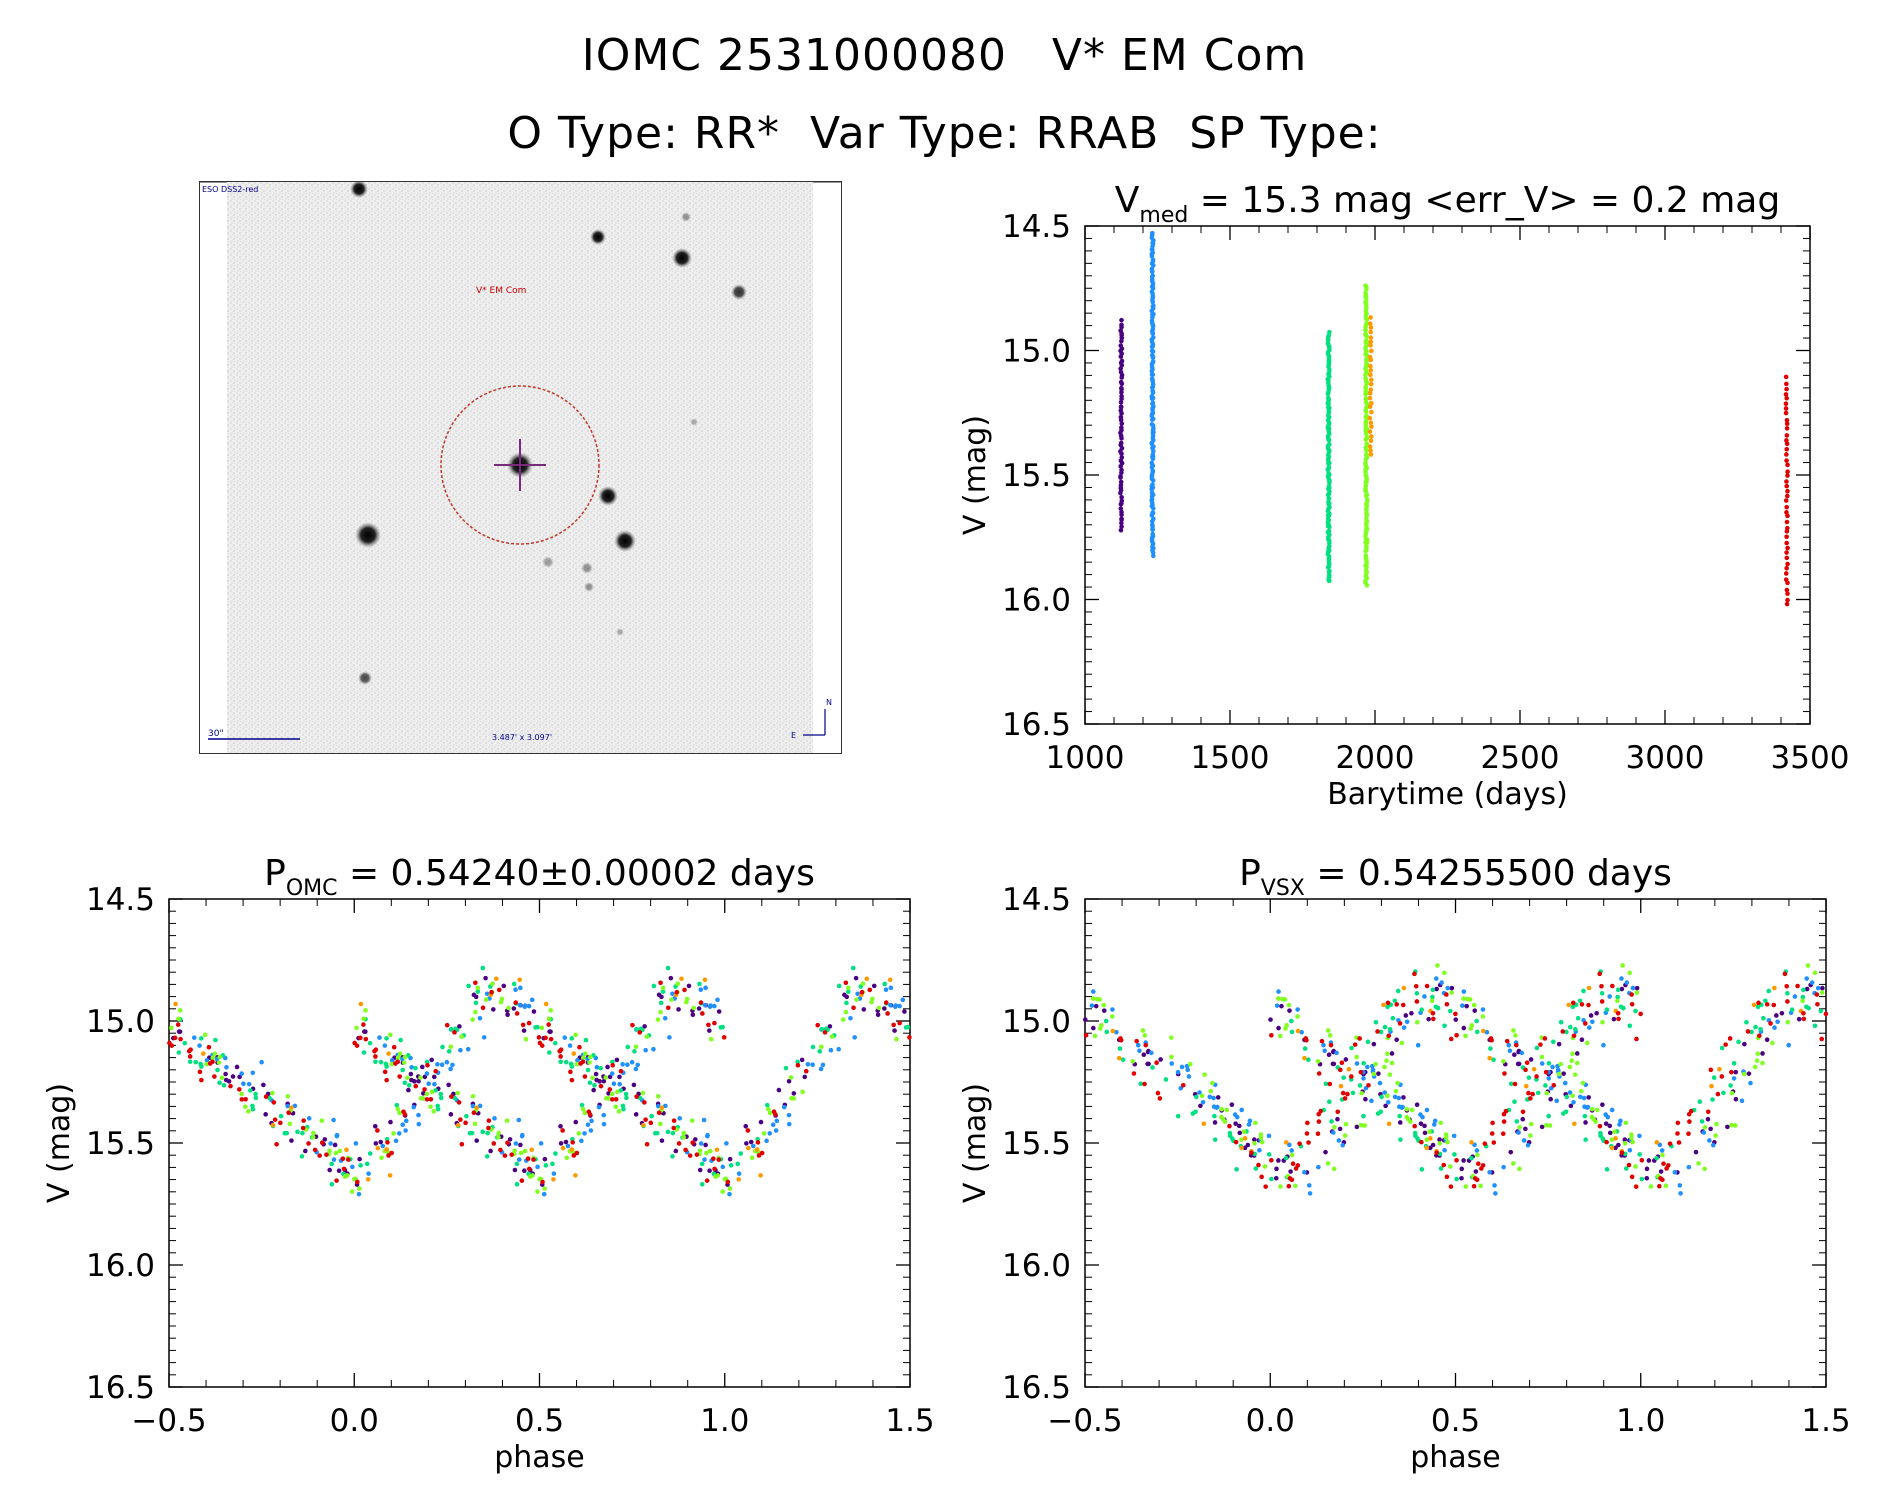  I want to click on chart-title-line-2: O Type: RR* Var Type: RRAB SP Type:, so click(944, 133).